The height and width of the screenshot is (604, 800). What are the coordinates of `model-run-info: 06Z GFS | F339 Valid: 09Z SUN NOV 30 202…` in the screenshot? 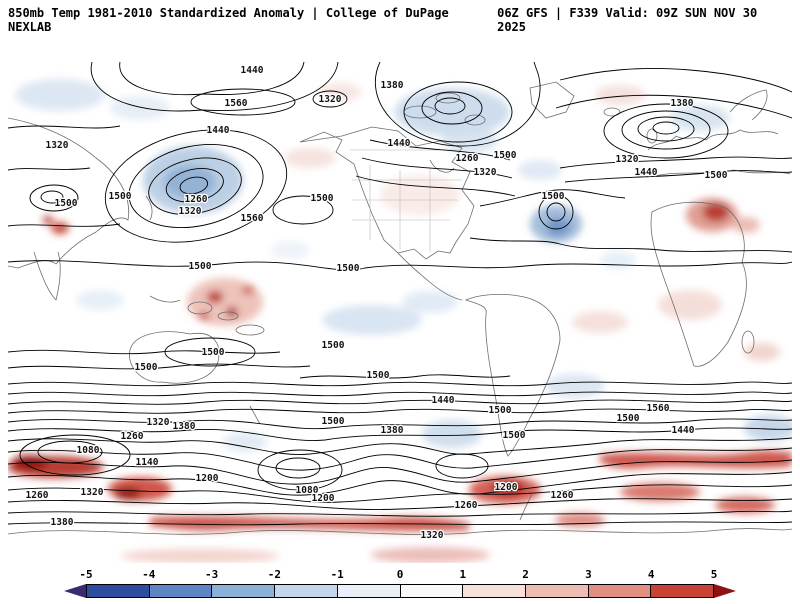 It's located at (627, 20).